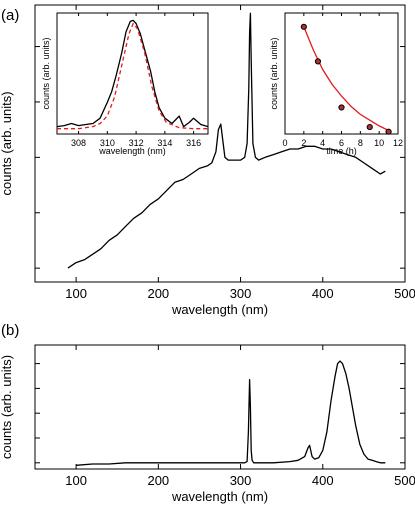  Describe the element at coordinates (78, 143) in the screenshot. I see `x-tick-label: 308` at that location.